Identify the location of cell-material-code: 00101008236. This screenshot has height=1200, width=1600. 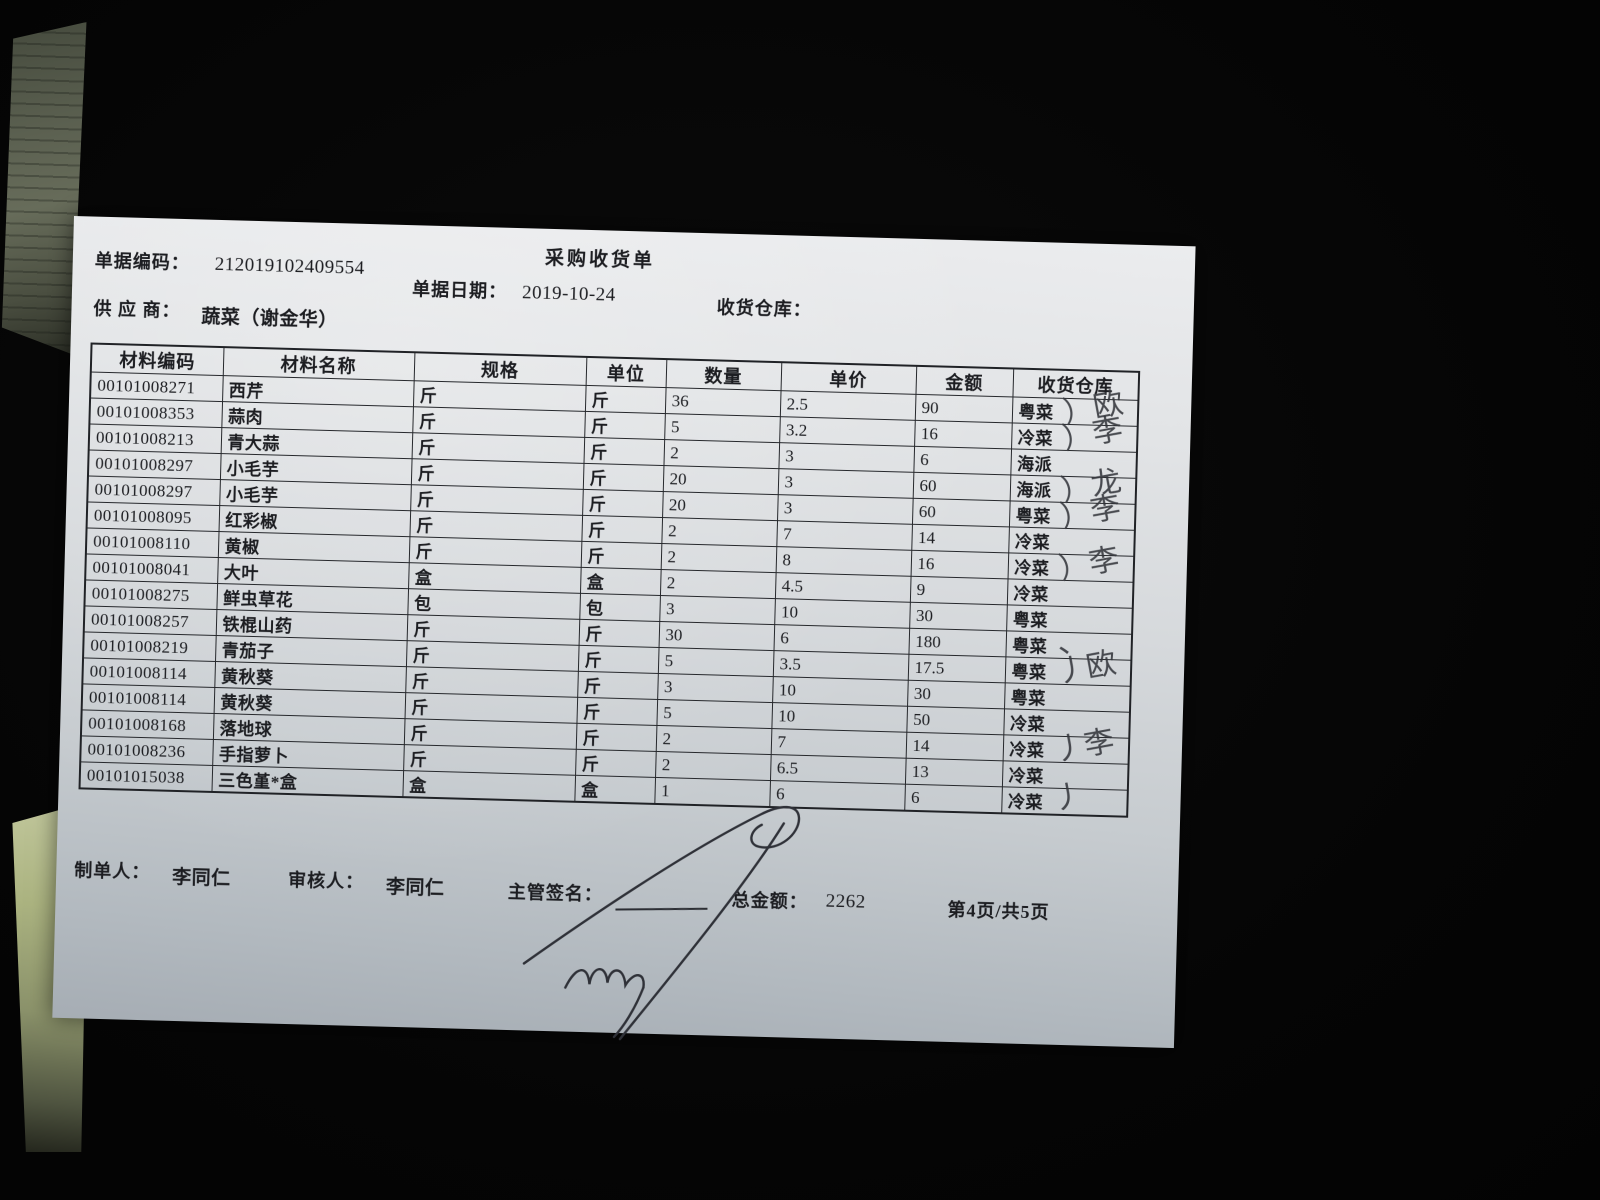
(146, 750).